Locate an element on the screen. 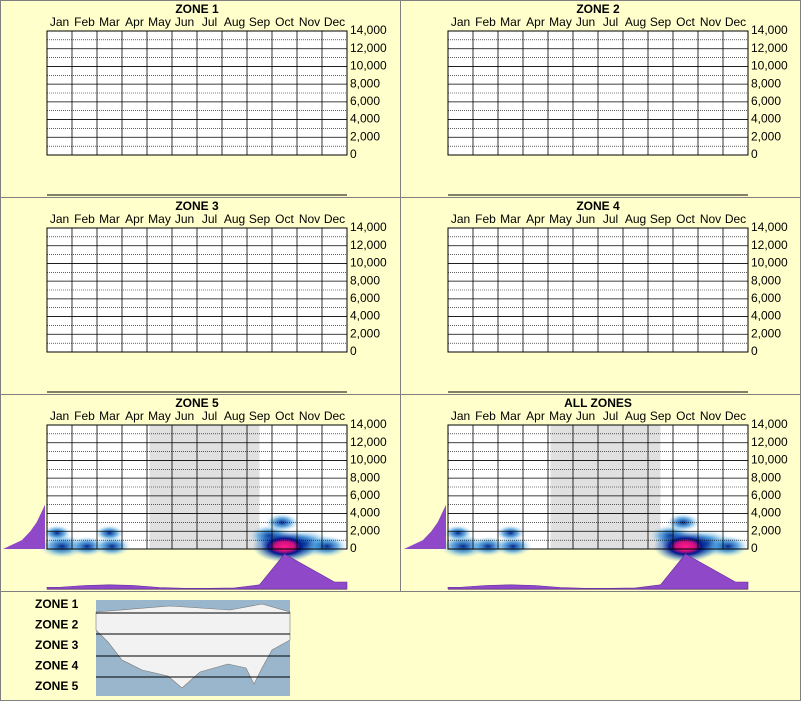 This screenshot has width=801, height=701. zone-label: ZONE 2 is located at coordinates (57, 625).